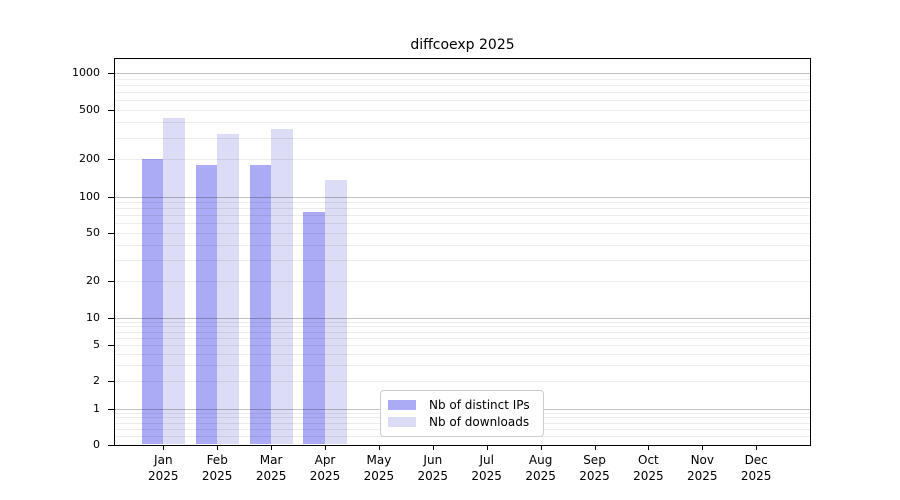 This screenshot has height=500, width=900. I want to click on x-axis-tick-label-oct: Oct 2025, so click(648, 468).